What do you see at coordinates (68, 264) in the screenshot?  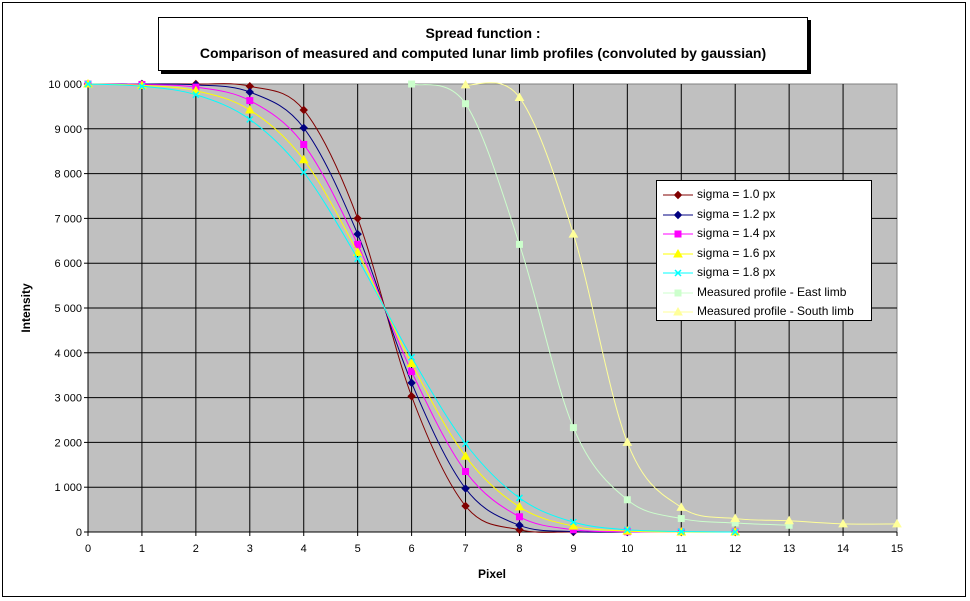 I see `y-tick-label: 6 000` at bounding box center [68, 264].